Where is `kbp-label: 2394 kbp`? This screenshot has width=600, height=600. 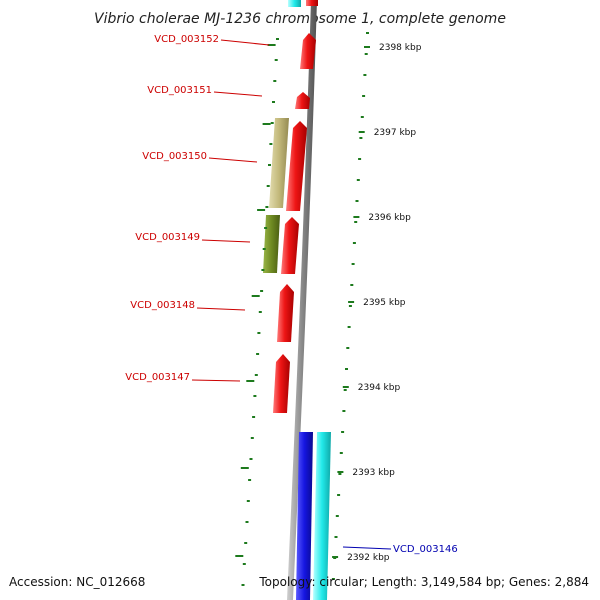 kbp-label: 2394 kbp is located at coordinates (379, 388).